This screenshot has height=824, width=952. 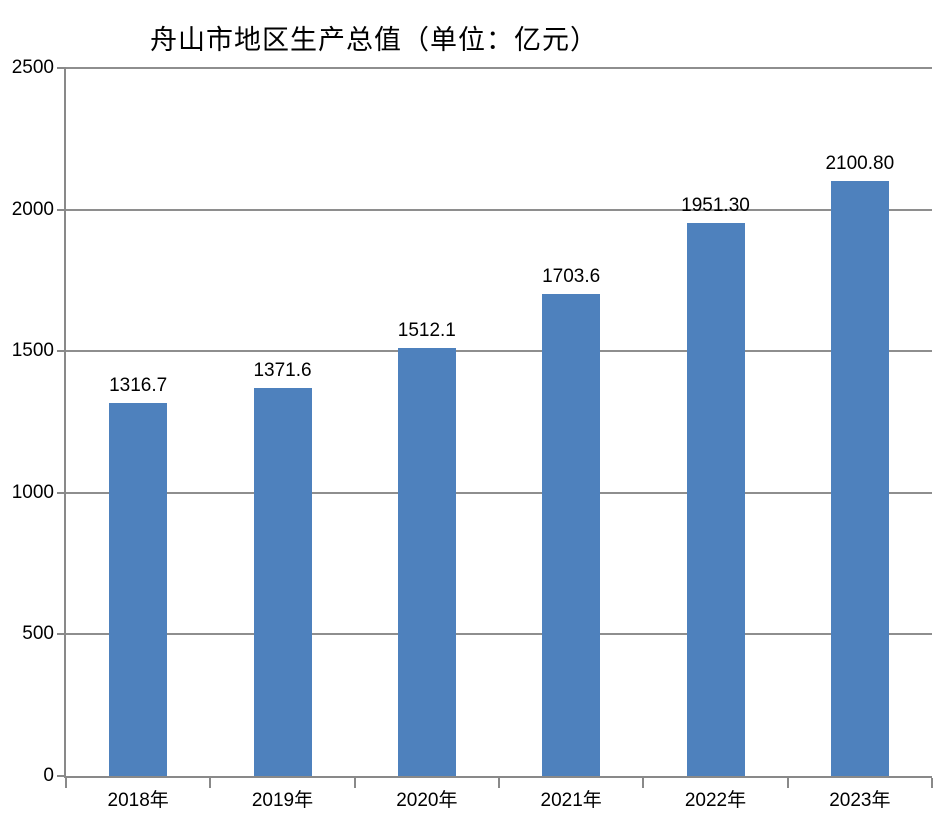 I want to click on y-axis-tick-label: 2000, so click(x=32, y=209).